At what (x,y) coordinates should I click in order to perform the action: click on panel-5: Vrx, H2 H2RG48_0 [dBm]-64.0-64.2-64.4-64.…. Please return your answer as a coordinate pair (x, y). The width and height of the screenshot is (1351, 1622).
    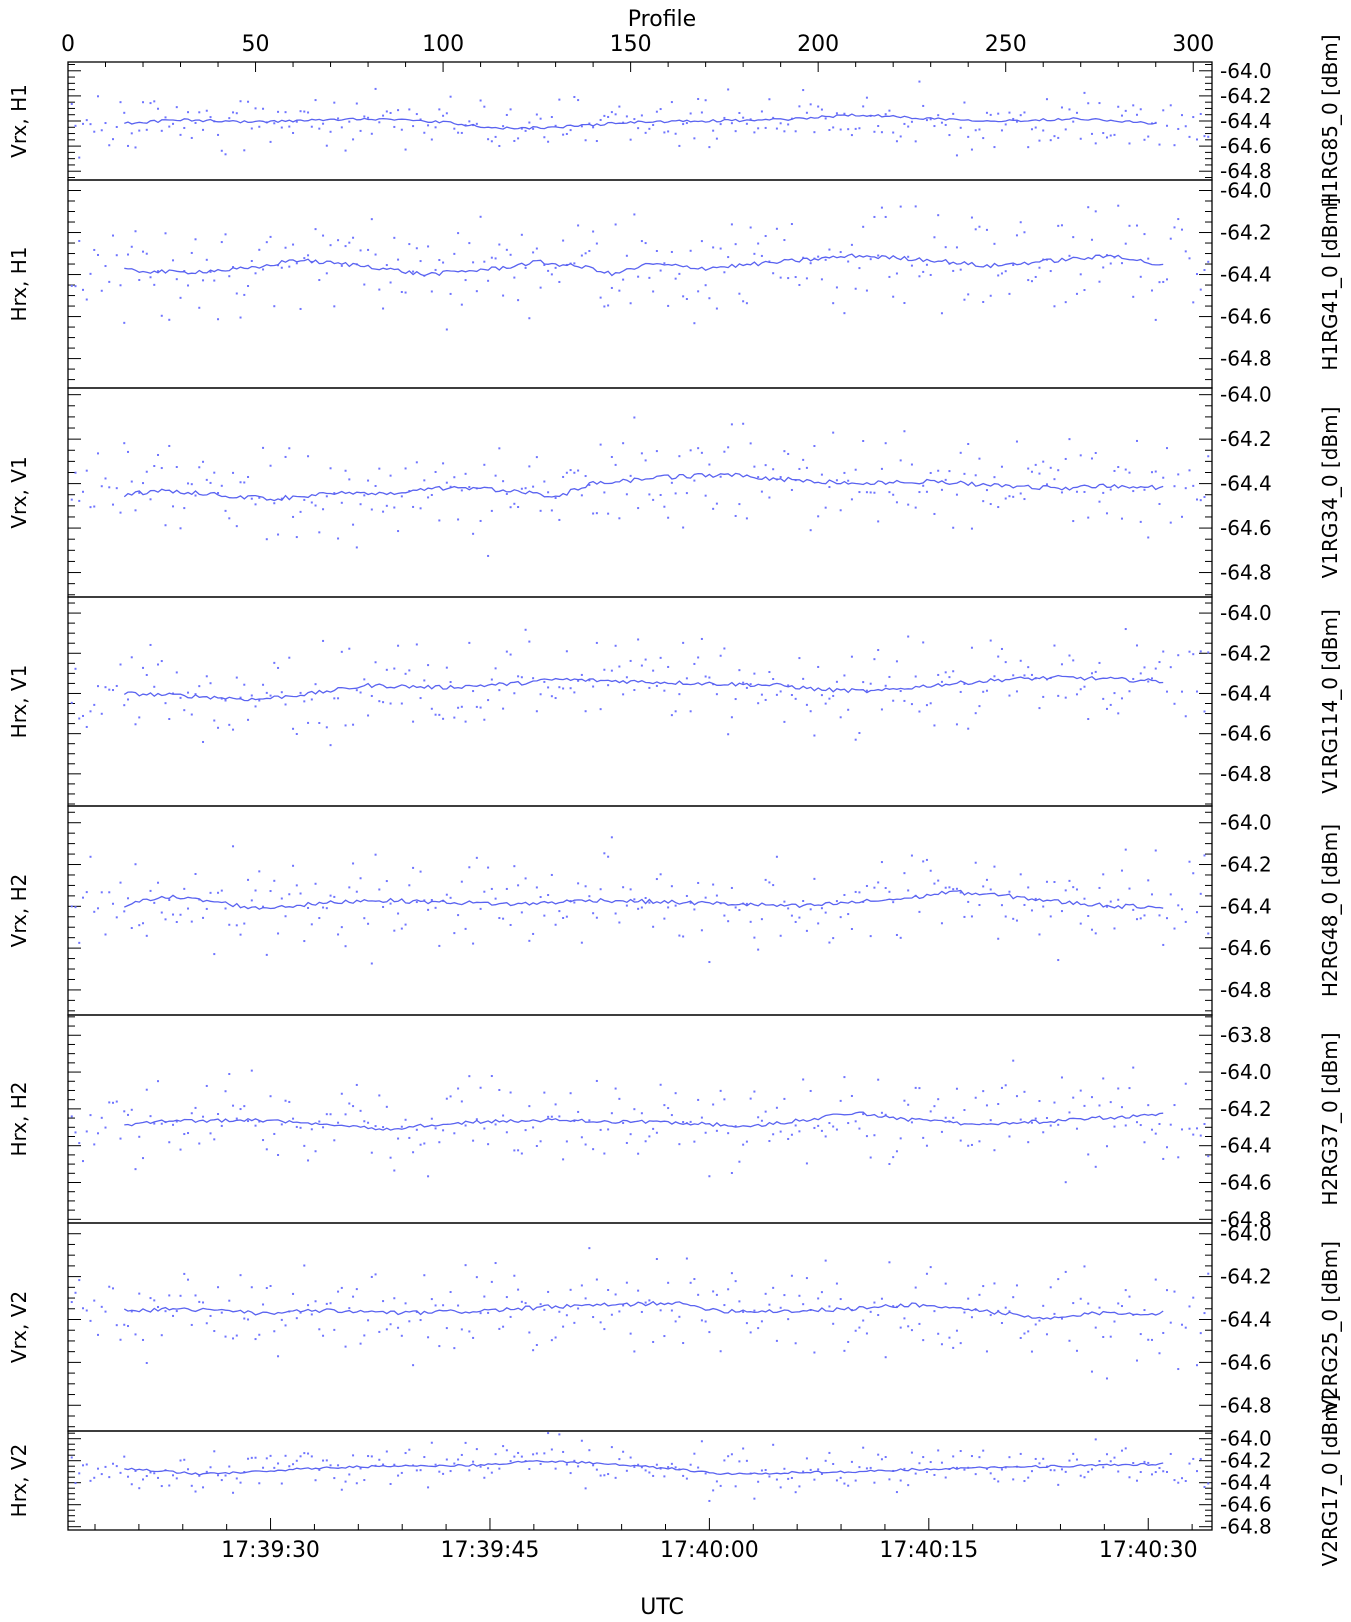
    Looking at the image, I should click on (674, 910).